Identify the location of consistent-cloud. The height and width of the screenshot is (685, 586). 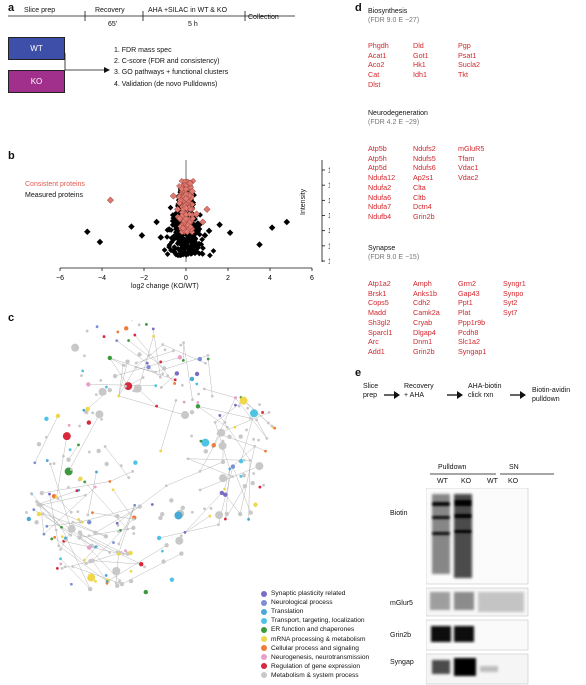
(185, 206).